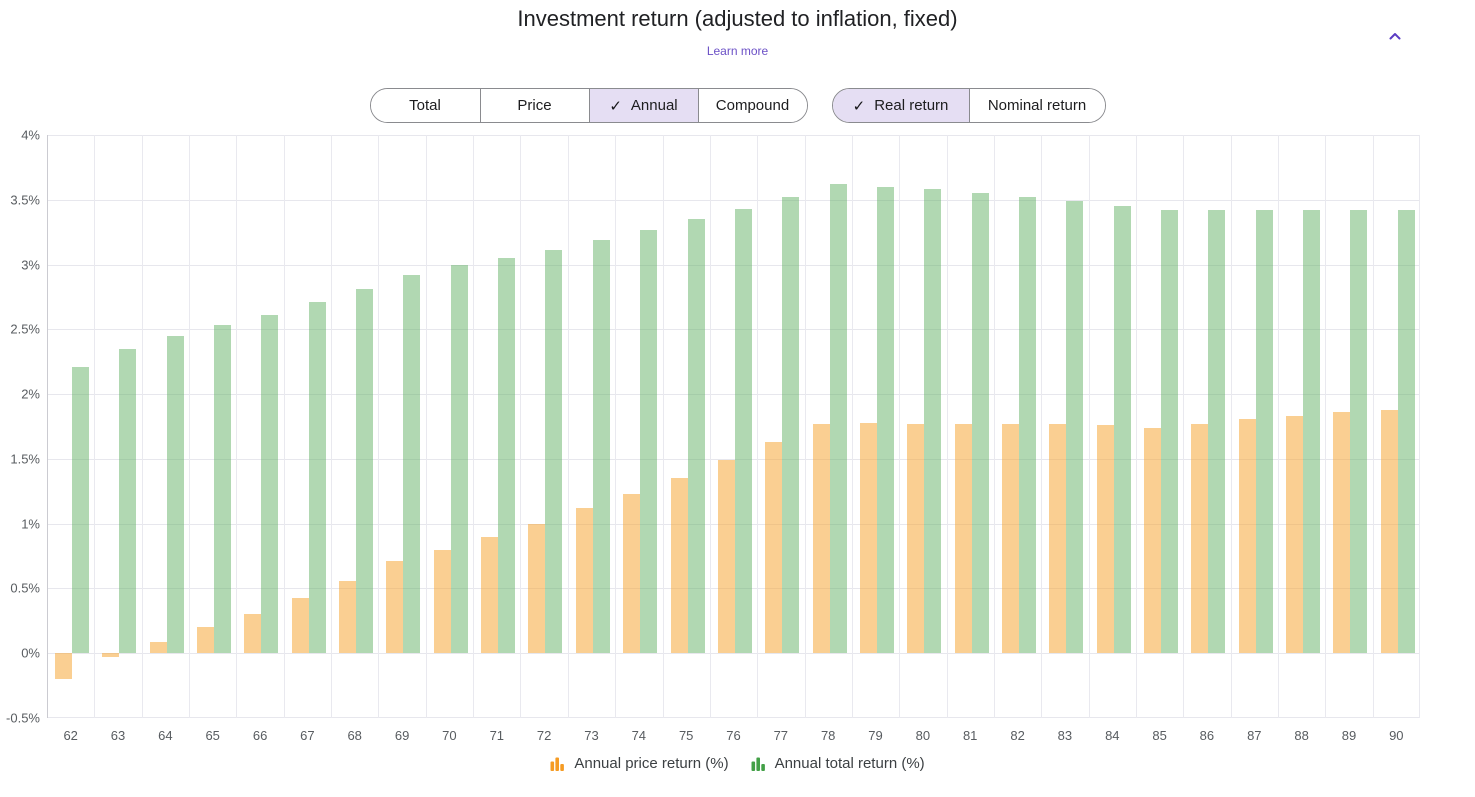 The height and width of the screenshot is (797, 1475). Describe the element at coordinates (651, 763) in the screenshot. I see `legend-label-price: Annual price return (%)` at that location.